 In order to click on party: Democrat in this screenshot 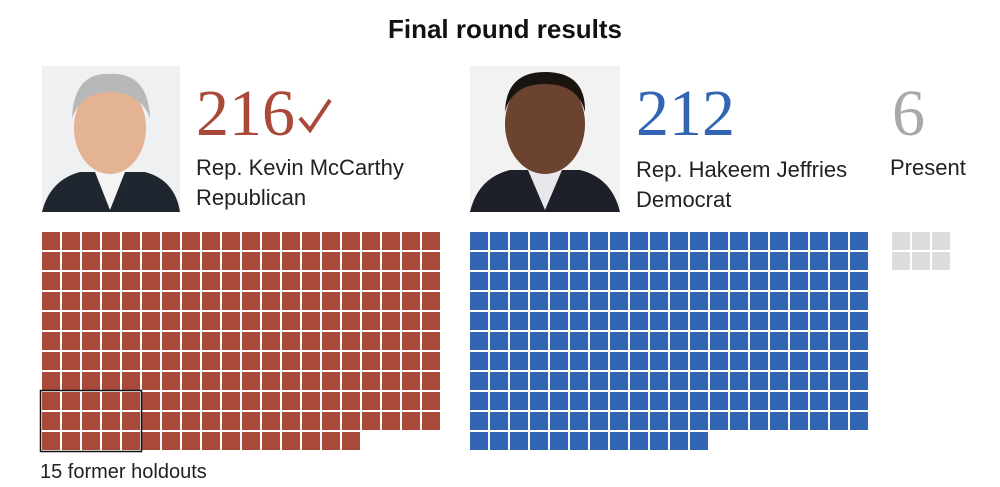, I will do `click(683, 199)`.